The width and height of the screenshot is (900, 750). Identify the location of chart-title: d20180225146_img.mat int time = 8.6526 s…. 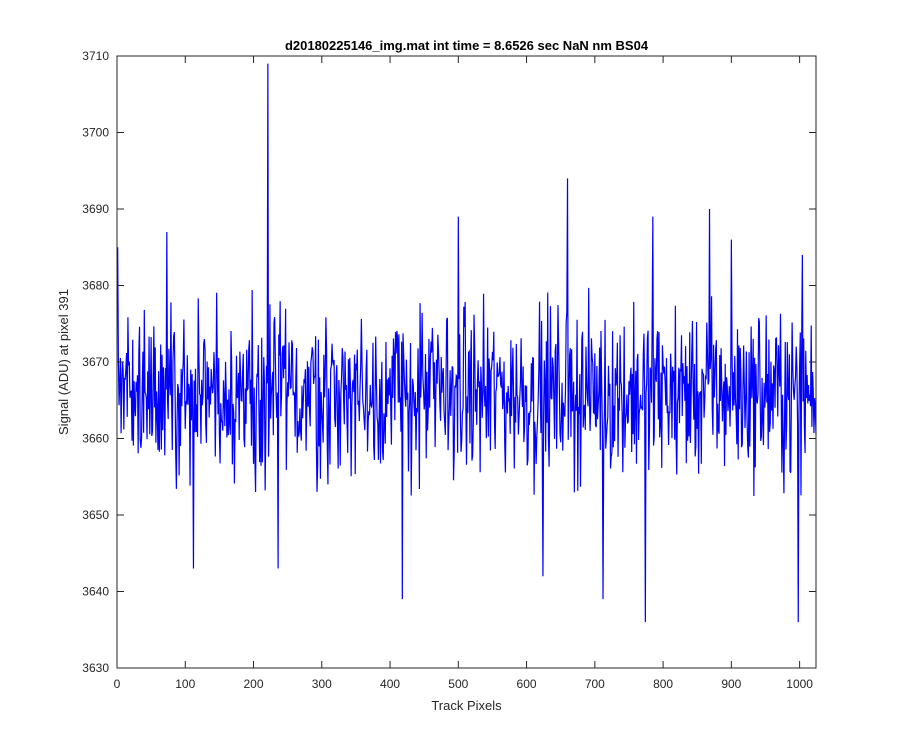
(467, 45).